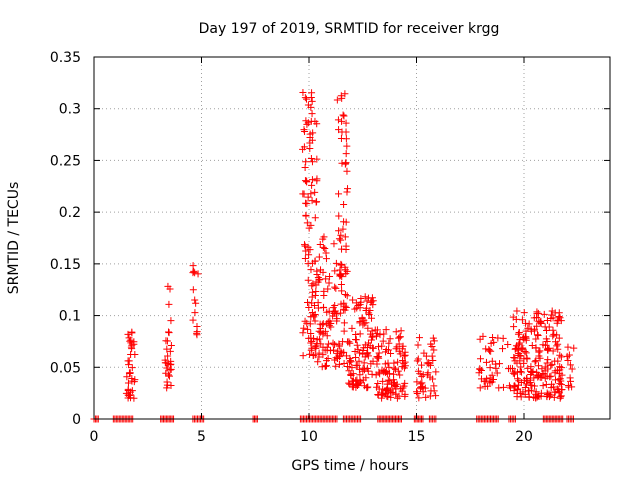 The height and width of the screenshot is (480, 640). Describe the element at coordinates (65, 368) in the screenshot. I see `y-tick-label: 0.05` at that location.